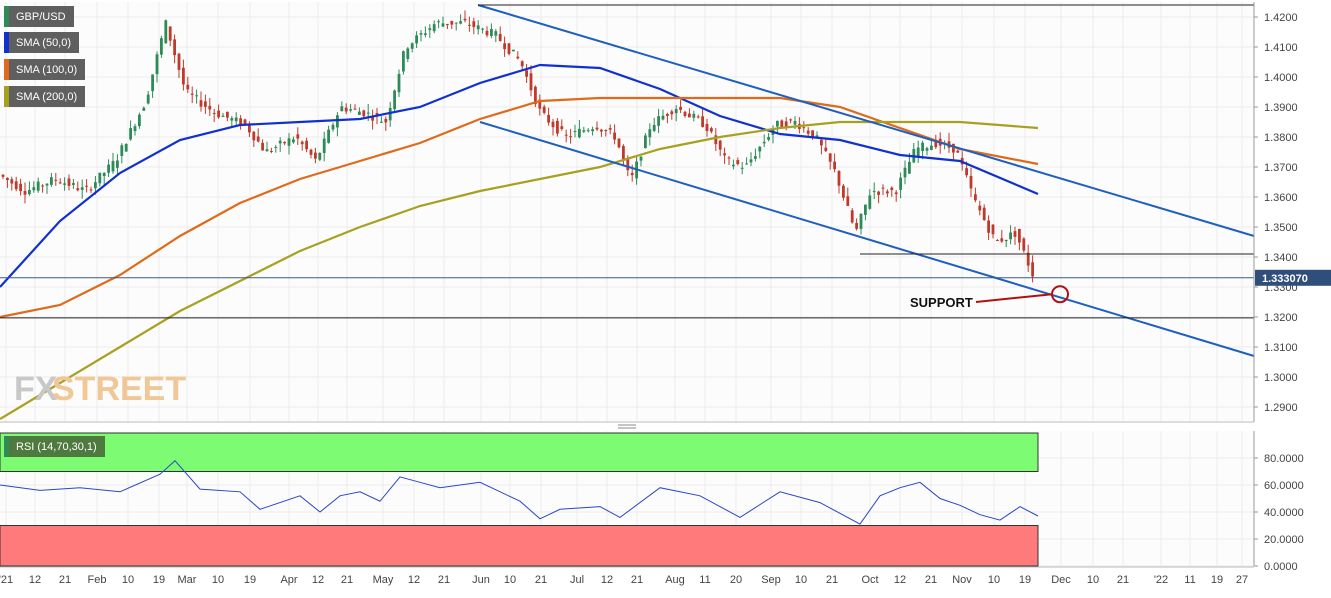 The height and width of the screenshot is (598, 1331). Describe the element at coordinates (1061, 580) in the screenshot. I see `x-tick-label: Dec` at that location.